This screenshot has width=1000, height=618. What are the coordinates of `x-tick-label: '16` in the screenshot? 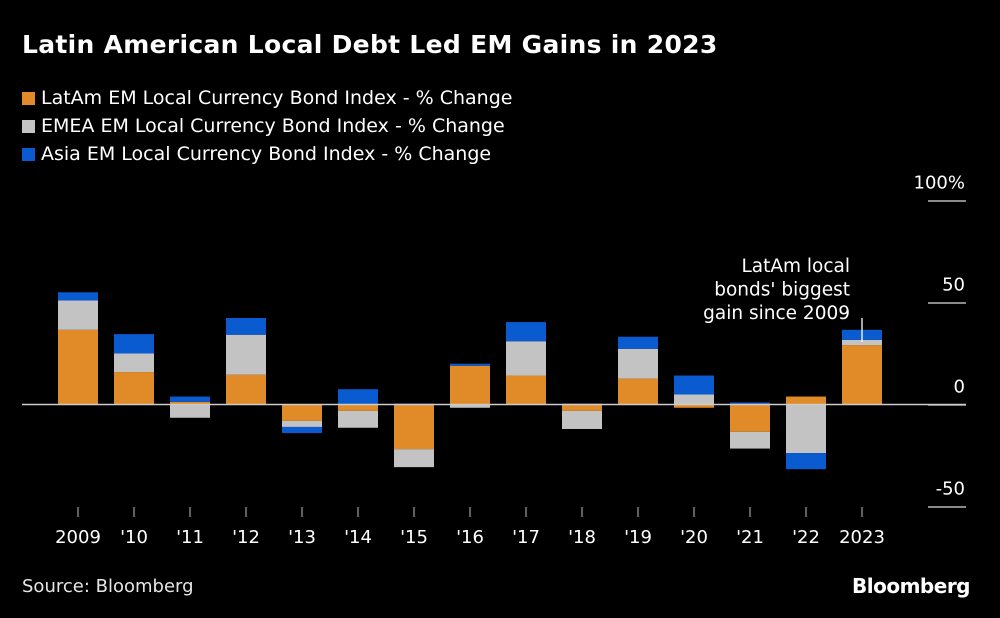 It's located at (470, 537).